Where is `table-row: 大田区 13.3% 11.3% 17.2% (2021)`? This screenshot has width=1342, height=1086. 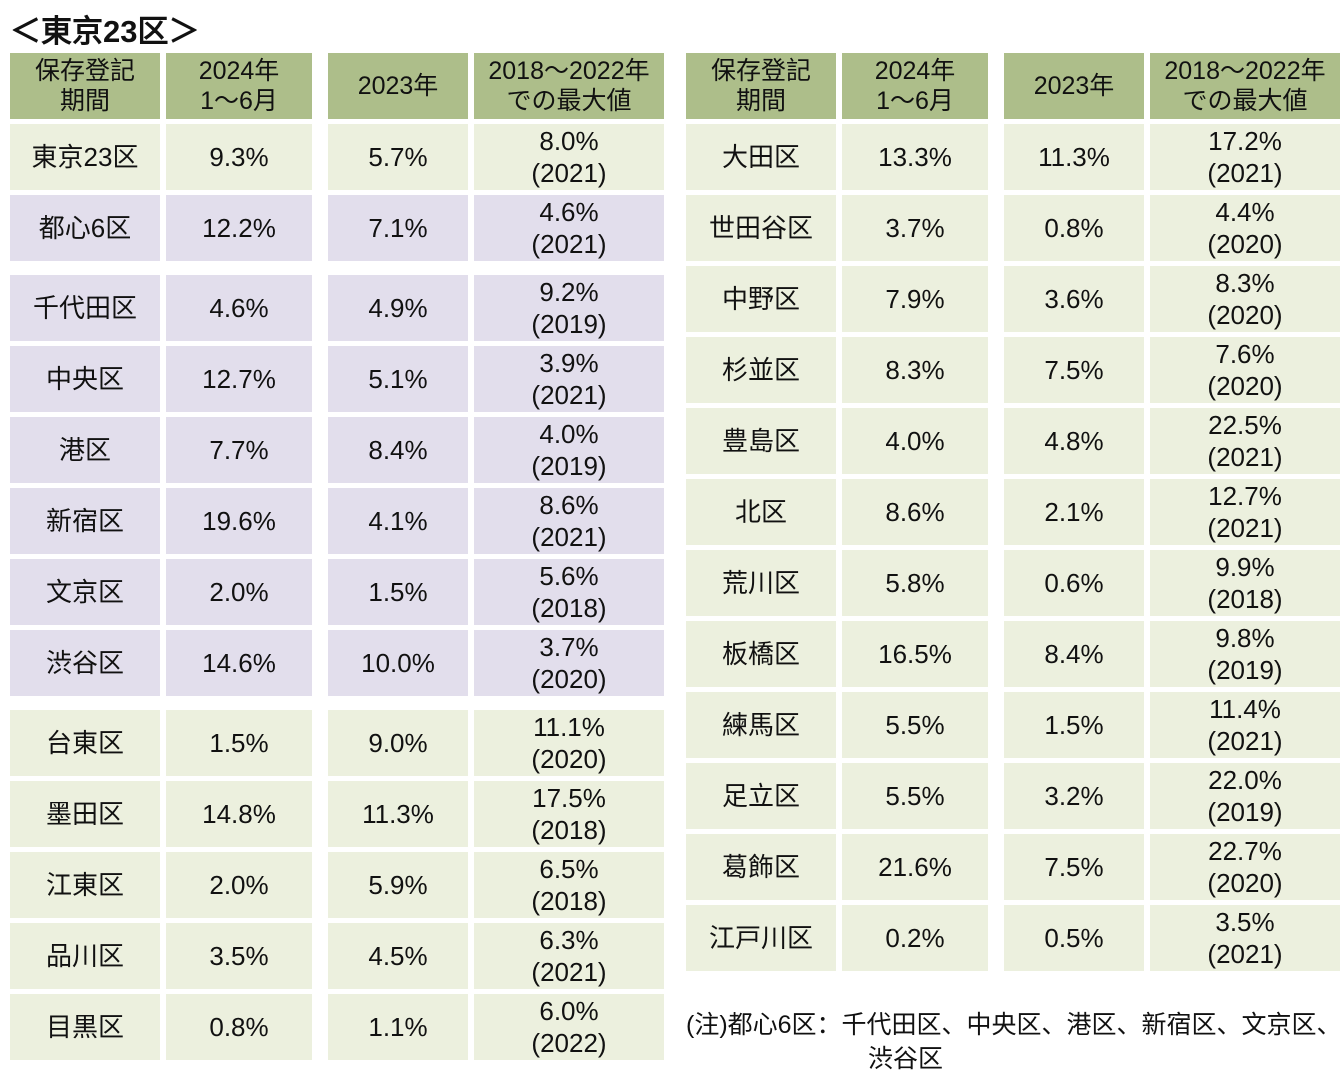
table-row: 大田区 13.3% 11.3% 17.2% (2021) is located at coordinates (1013, 157).